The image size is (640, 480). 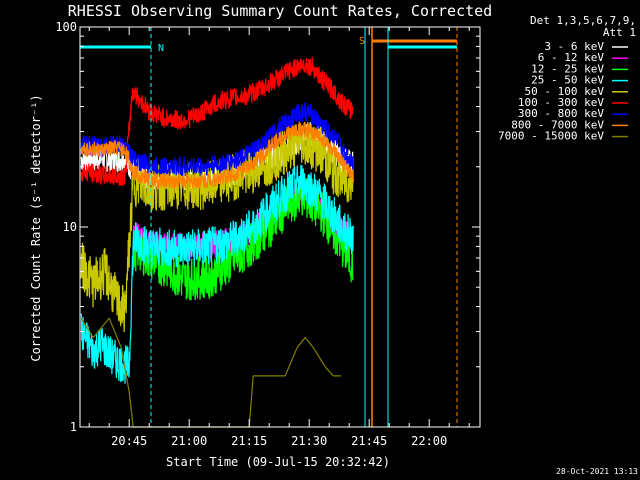 I want to click on saa-marker-label: S, so click(x=362, y=41).